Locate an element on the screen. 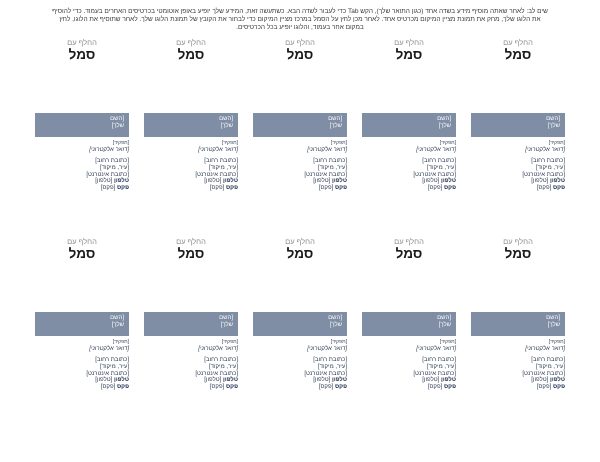 The width and height of the screenshot is (600, 462). phone-label: טלפון is located at coordinates (121, 181).